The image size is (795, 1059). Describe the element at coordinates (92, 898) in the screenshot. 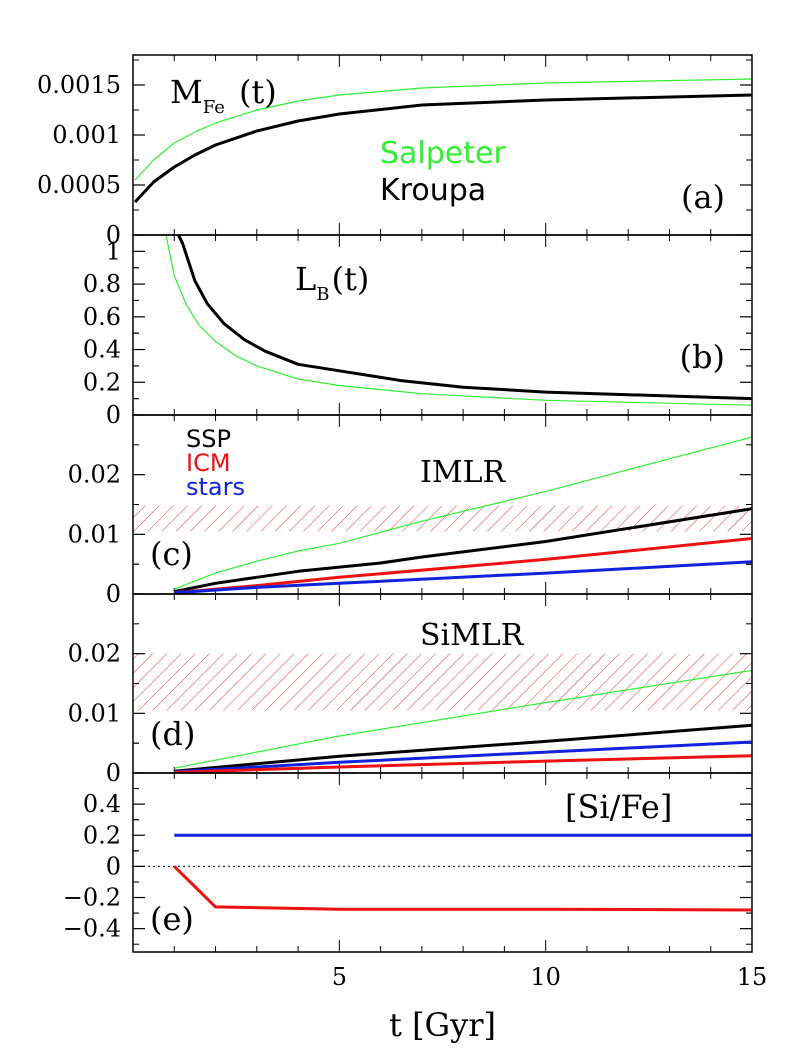

I see `y-tick-label: −0.2` at that location.